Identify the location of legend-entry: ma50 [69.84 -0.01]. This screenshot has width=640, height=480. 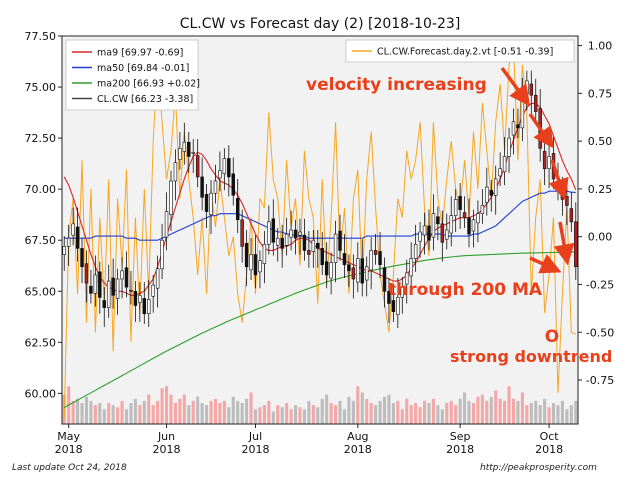
(143, 68).